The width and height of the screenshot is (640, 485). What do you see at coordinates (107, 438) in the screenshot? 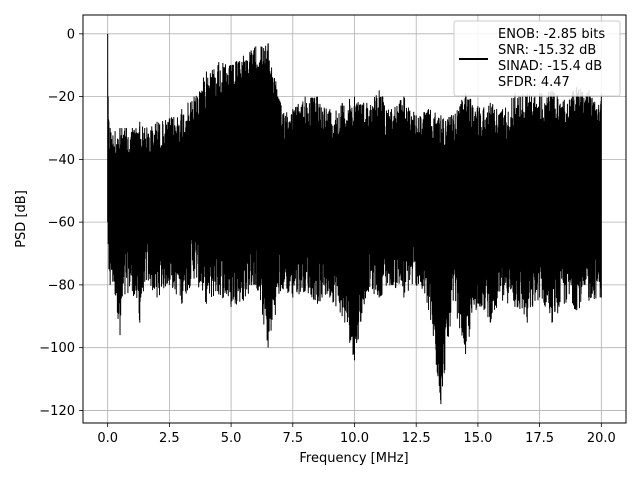
I see `x-tick-label: 0.0` at bounding box center [107, 438].